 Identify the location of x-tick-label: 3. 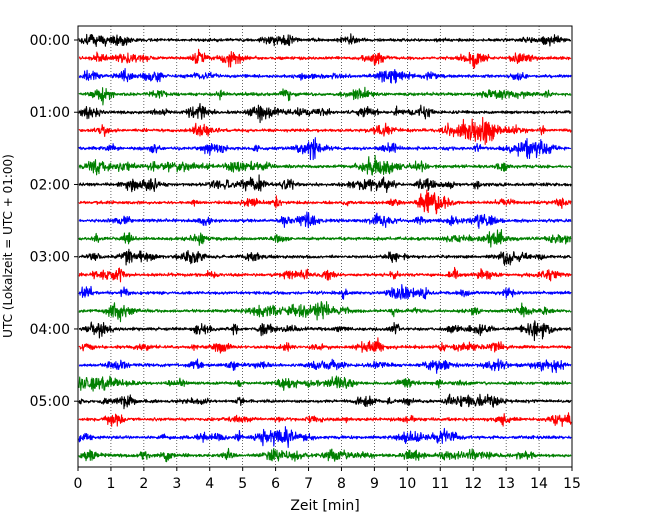
(176, 484).